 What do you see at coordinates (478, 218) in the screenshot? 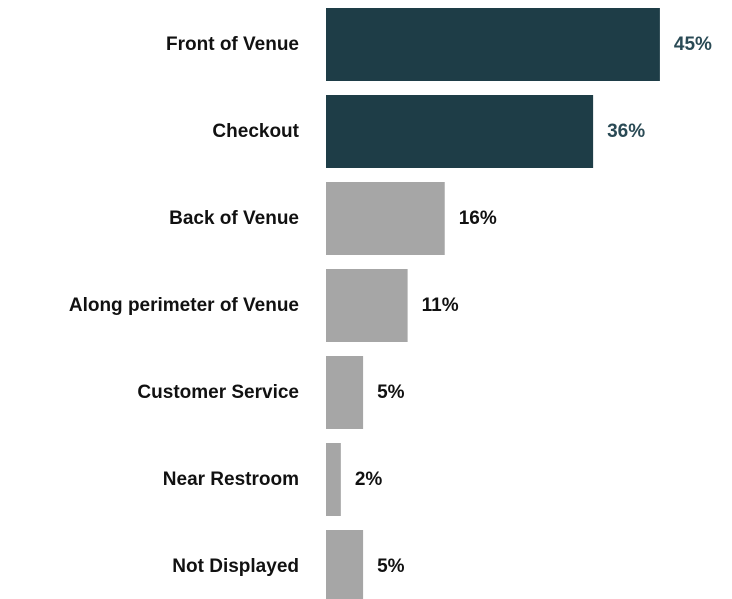
I see `value-label: 16%` at bounding box center [478, 218].